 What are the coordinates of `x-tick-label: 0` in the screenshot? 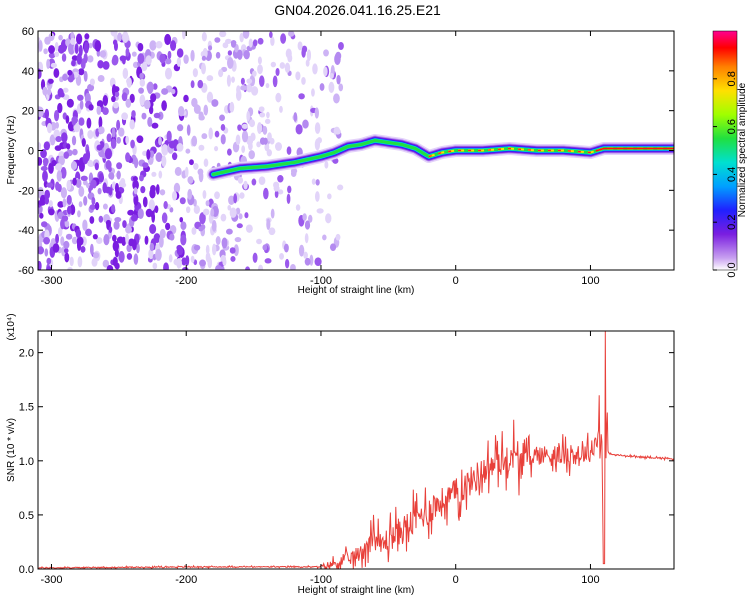 It's located at (456, 580).